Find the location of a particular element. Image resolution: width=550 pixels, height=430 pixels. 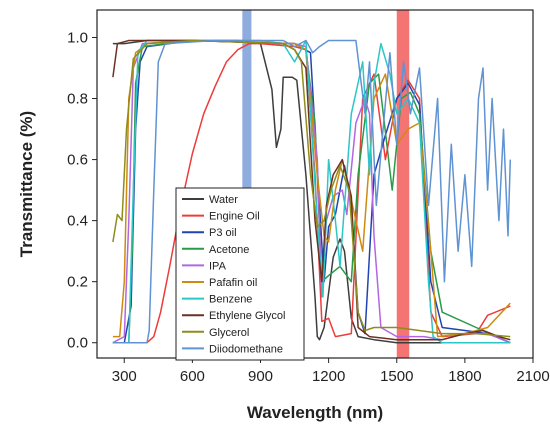

legend-label-glycerol: Glycerol is located at coordinates (229, 333).